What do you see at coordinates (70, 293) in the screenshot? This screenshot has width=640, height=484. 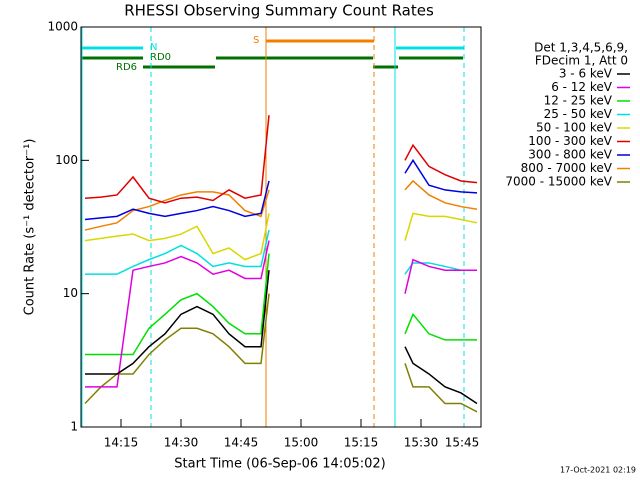 I see `y-tick-label: 10` at bounding box center [70, 293].